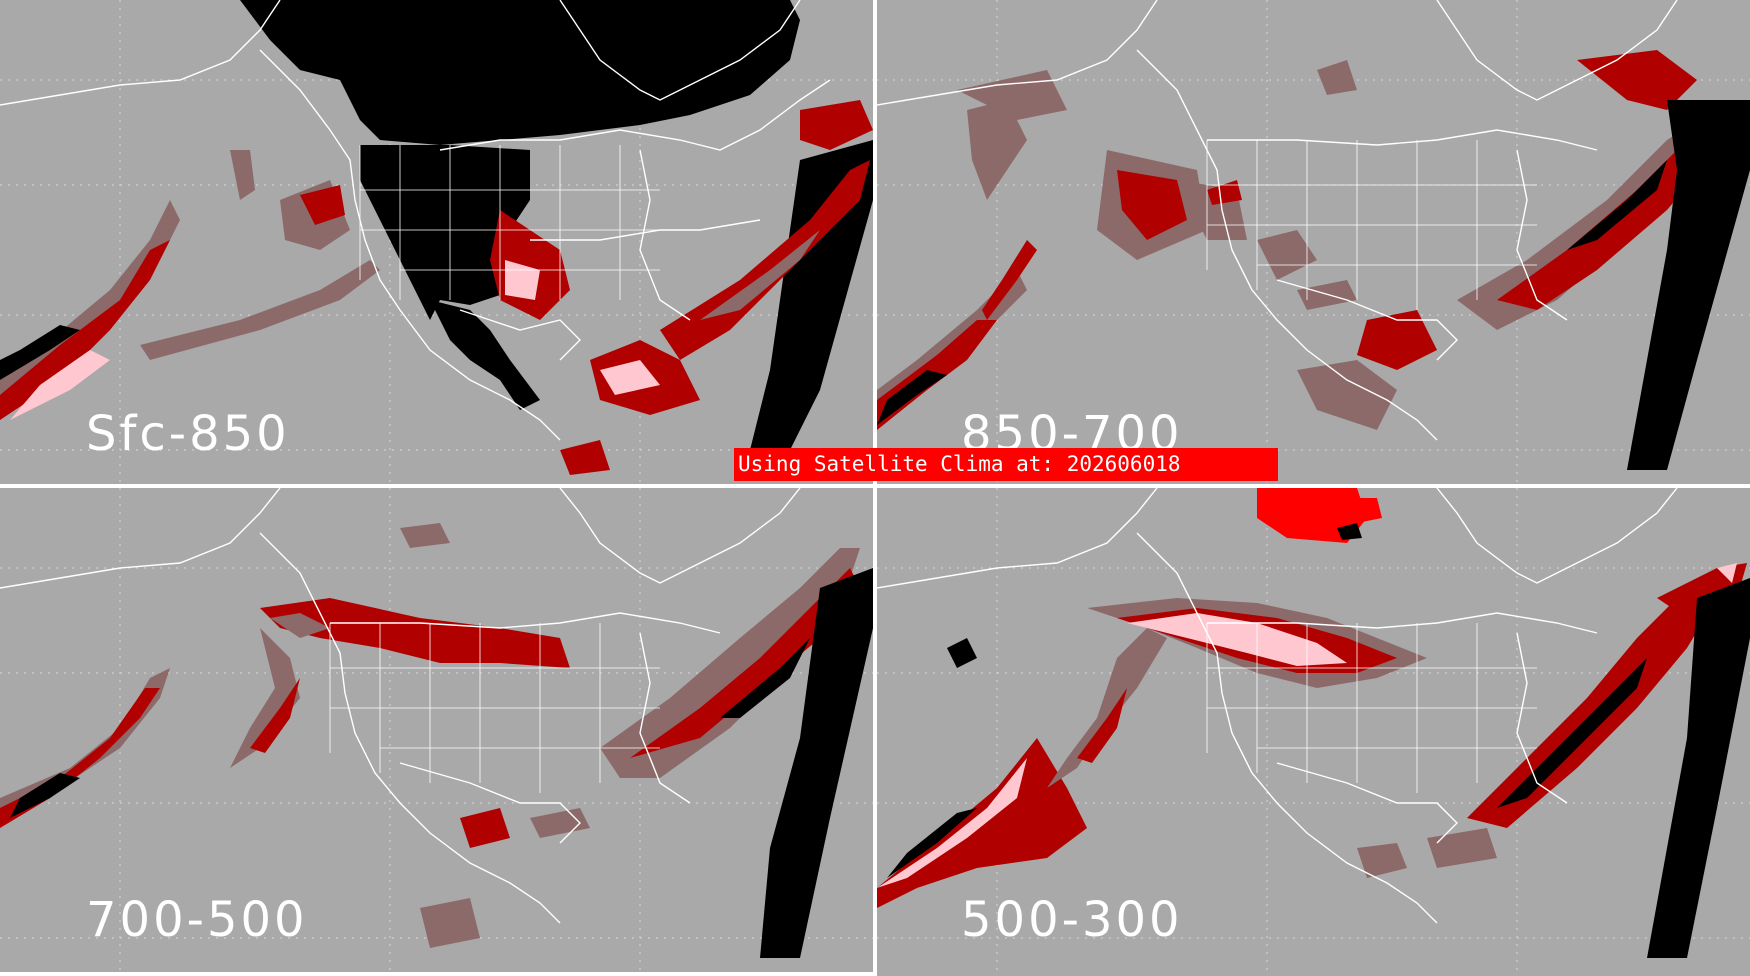 The image size is (1750, 976). I want to click on layer-label: 700-500, so click(197, 920).